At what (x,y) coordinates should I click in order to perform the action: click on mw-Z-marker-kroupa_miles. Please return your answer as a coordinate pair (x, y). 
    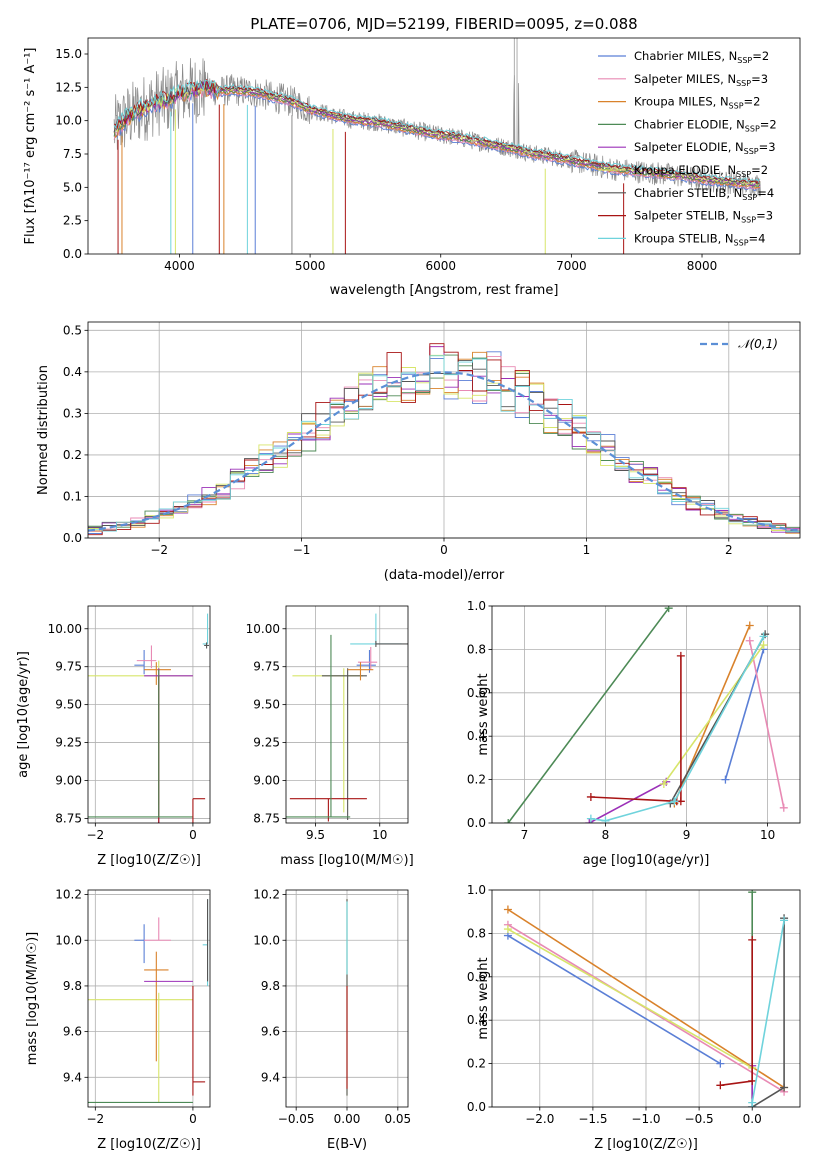
    Looking at the image, I should click on (507, 909).